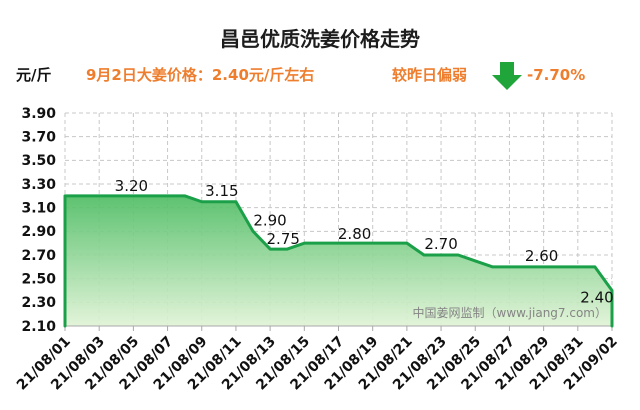 The height and width of the screenshot is (410, 640). Describe the element at coordinates (320, 39) in the screenshot. I see `chart-title: 昌邑优质洗姜价格走势` at that location.